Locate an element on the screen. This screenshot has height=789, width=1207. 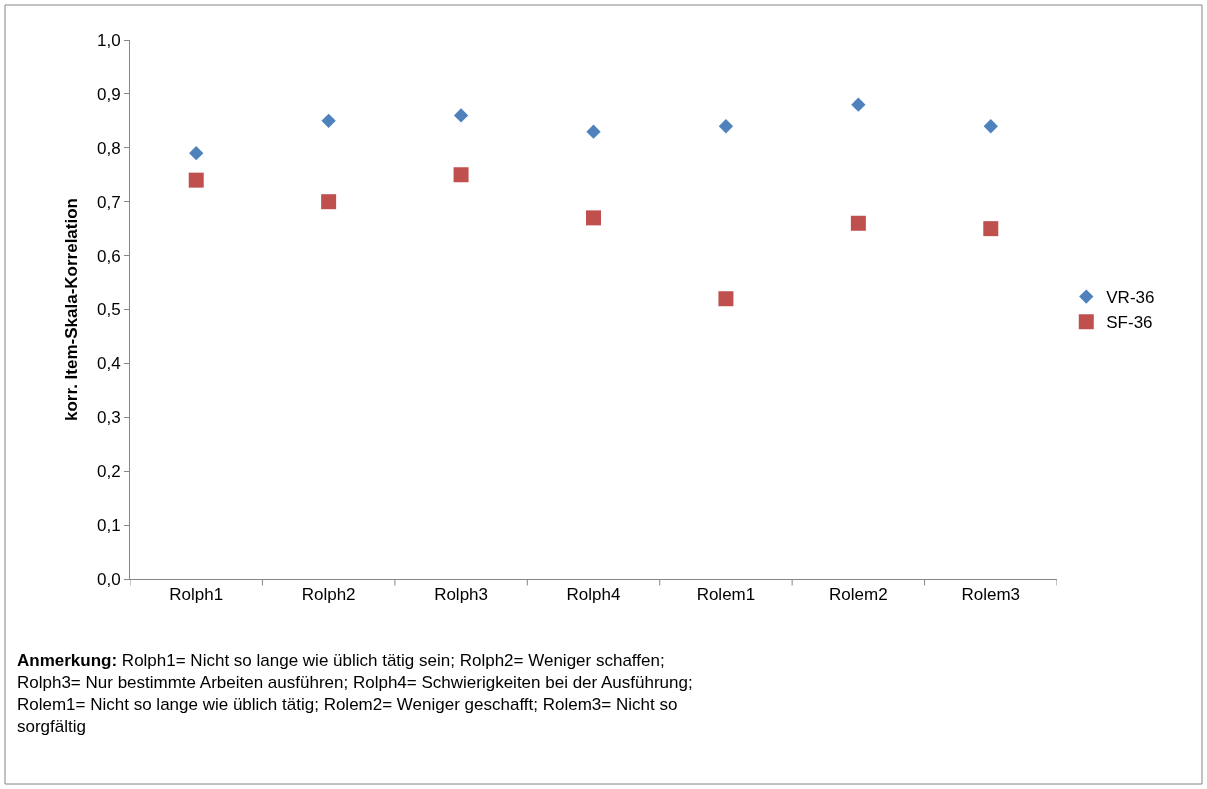
y-axis-title: korr. Item-Skala-Korrelation is located at coordinates (71, 309).